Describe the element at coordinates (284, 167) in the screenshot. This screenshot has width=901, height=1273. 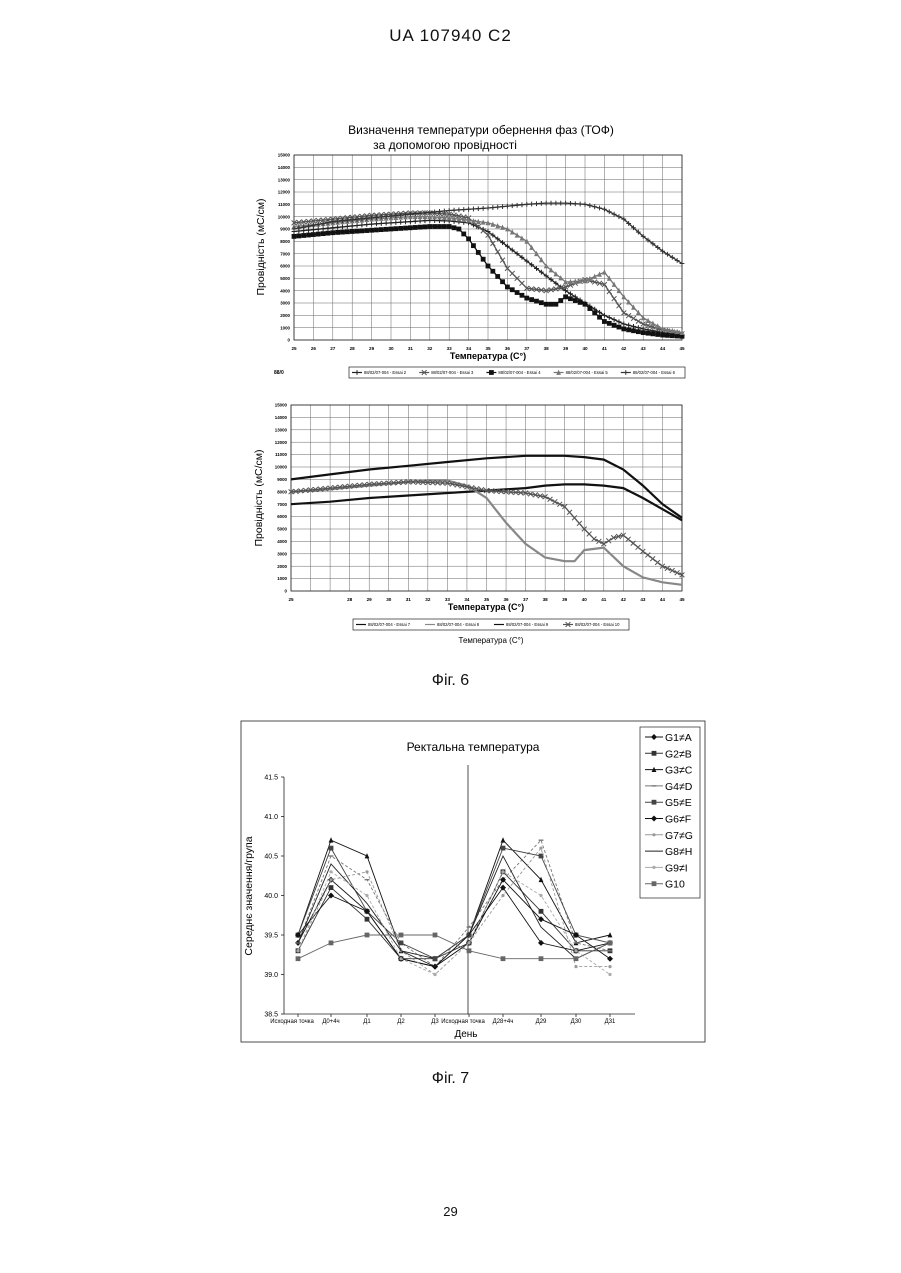
I see `y-tick-label: 14000` at that location.